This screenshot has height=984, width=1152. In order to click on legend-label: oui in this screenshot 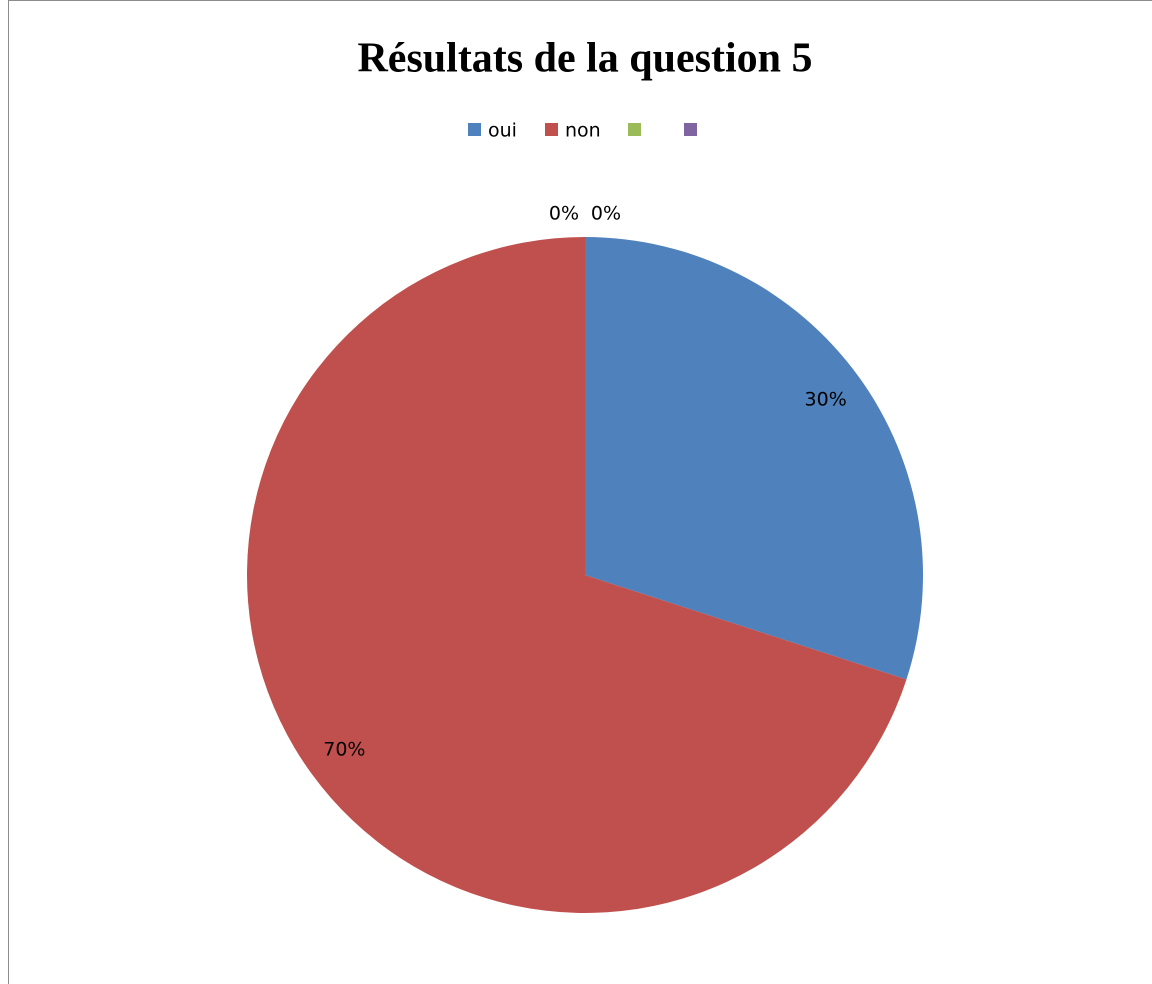, I will do `click(502, 131)`.